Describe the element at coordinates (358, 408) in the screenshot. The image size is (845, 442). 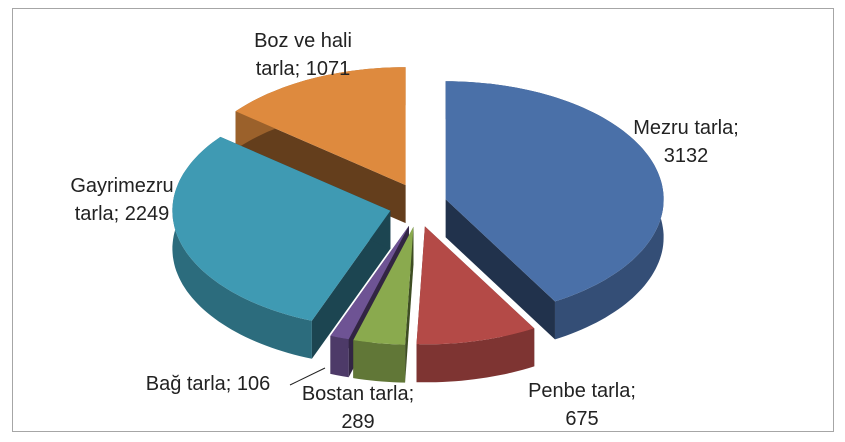
I see `data-label: Bostan tarla; 289` at that location.